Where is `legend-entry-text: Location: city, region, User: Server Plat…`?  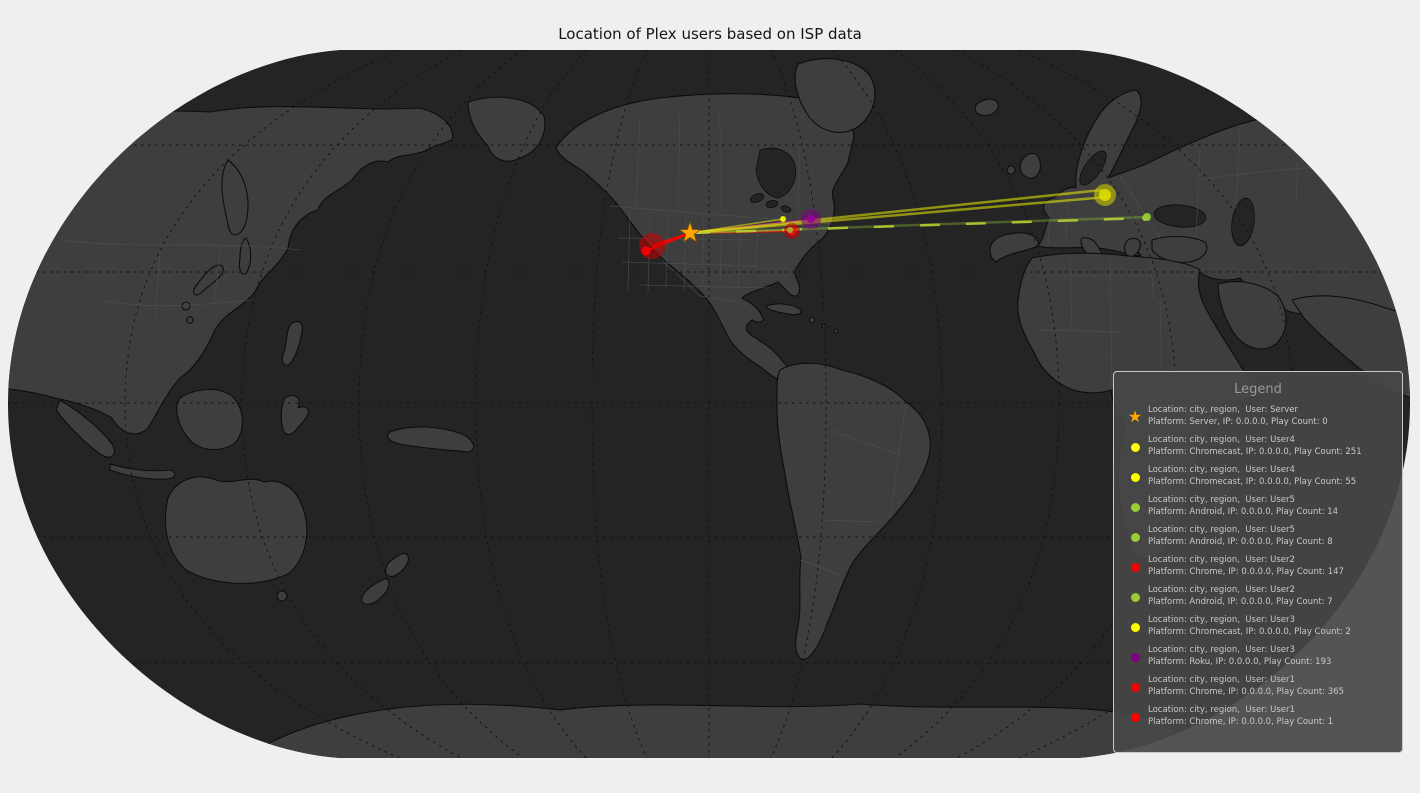
legend-entry-text: Location: city, region, User: Server Plat… is located at coordinates (1238, 416).